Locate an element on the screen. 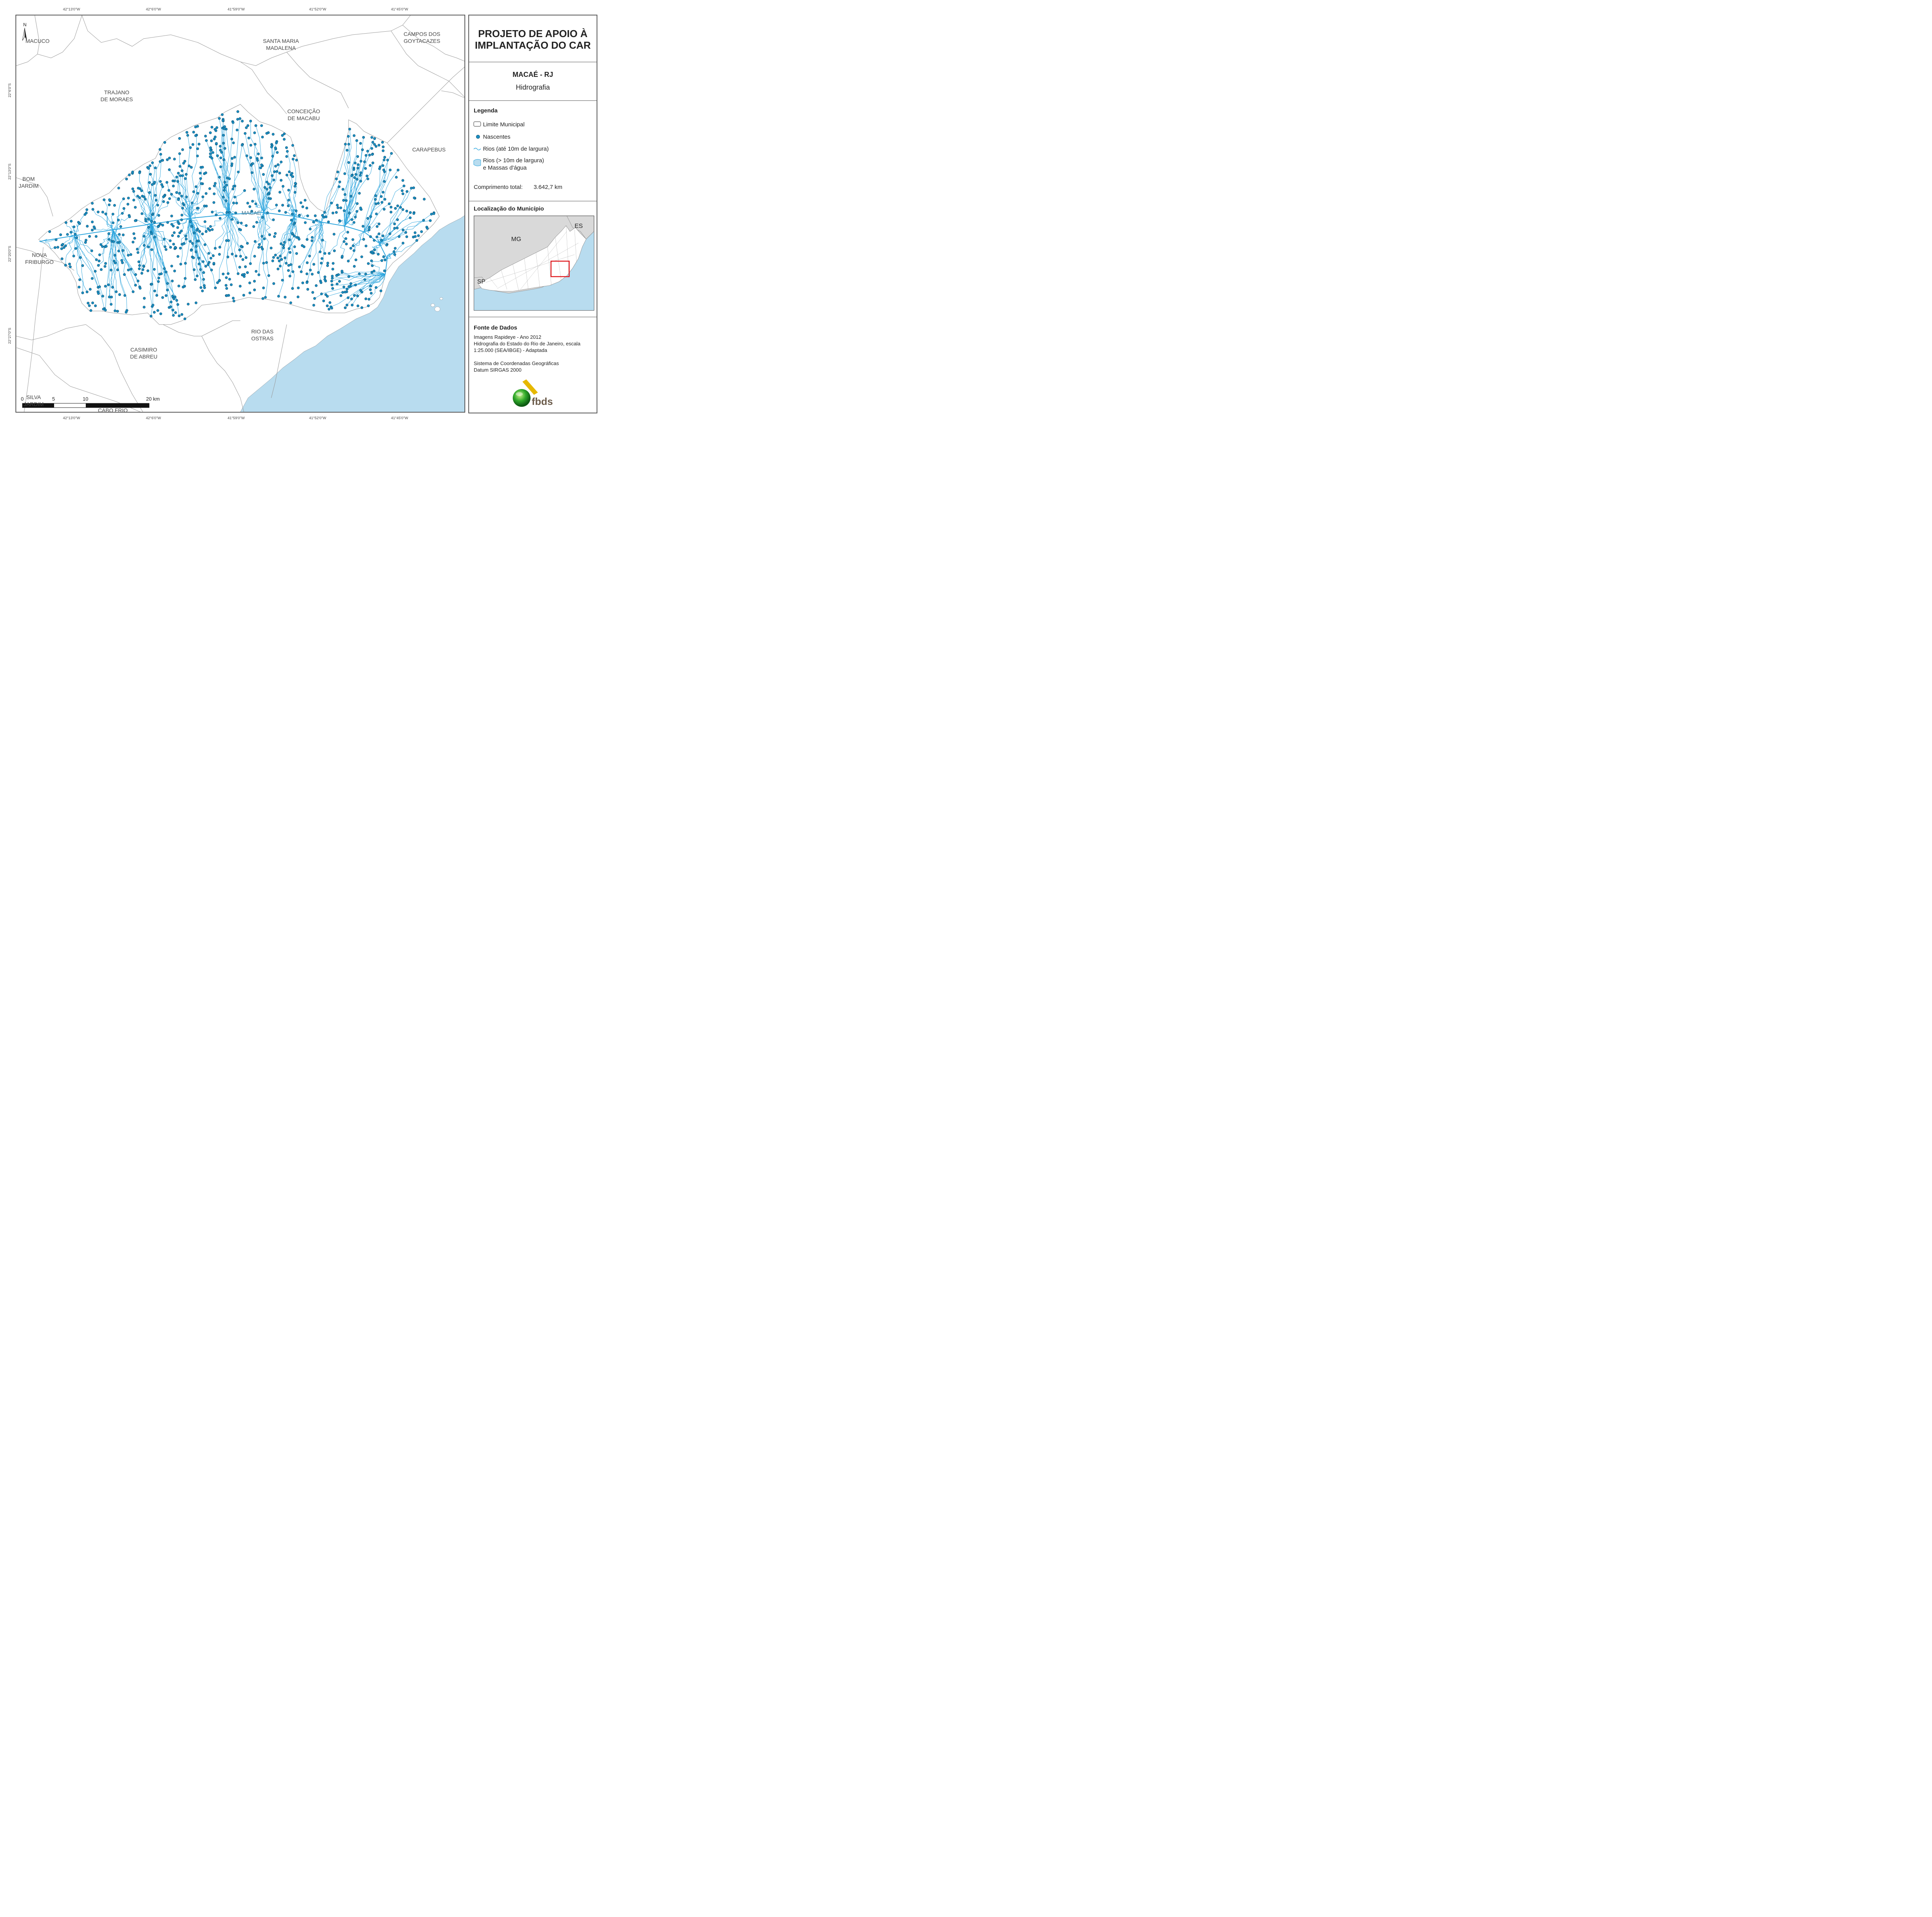  municipality-label-rio-das-ostras-2: OSTRAS is located at coordinates (262, 339).